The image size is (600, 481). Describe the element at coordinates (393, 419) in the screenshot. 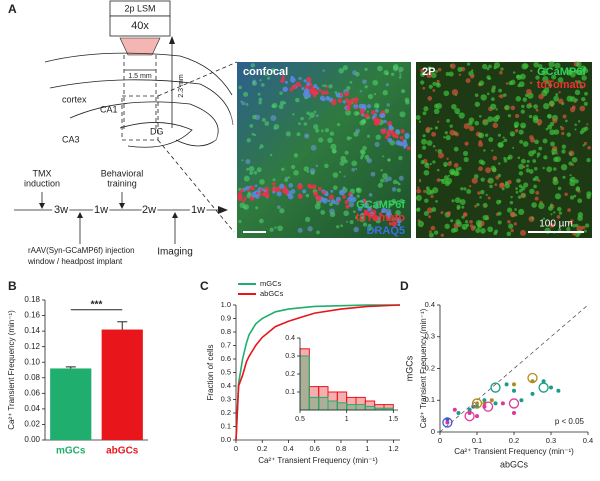

I see `x-tick-label: 1.5` at that location.